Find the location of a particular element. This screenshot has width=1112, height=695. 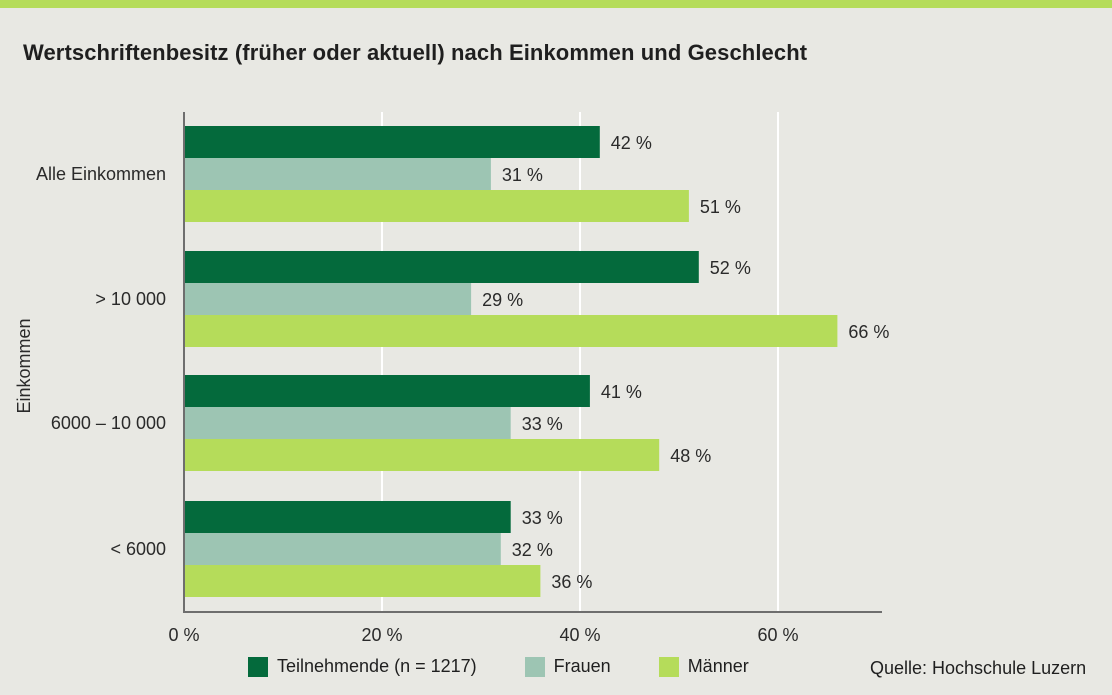

category-label-0: Alle Einkommen is located at coordinates (101, 174).